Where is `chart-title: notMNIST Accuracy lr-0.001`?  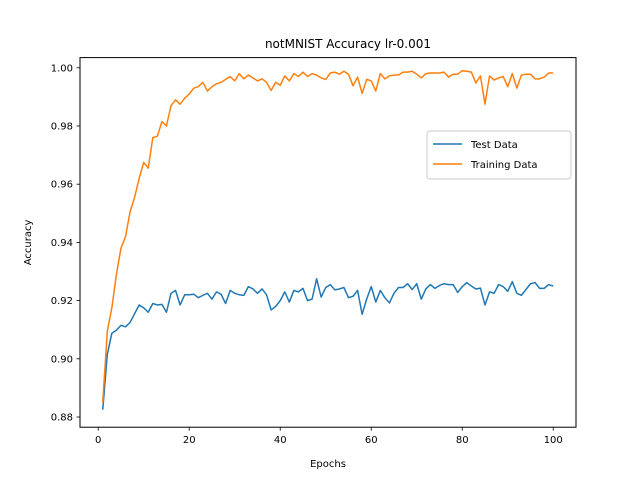 chart-title: notMNIST Accuracy lr-0.001 is located at coordinates (348, 44).